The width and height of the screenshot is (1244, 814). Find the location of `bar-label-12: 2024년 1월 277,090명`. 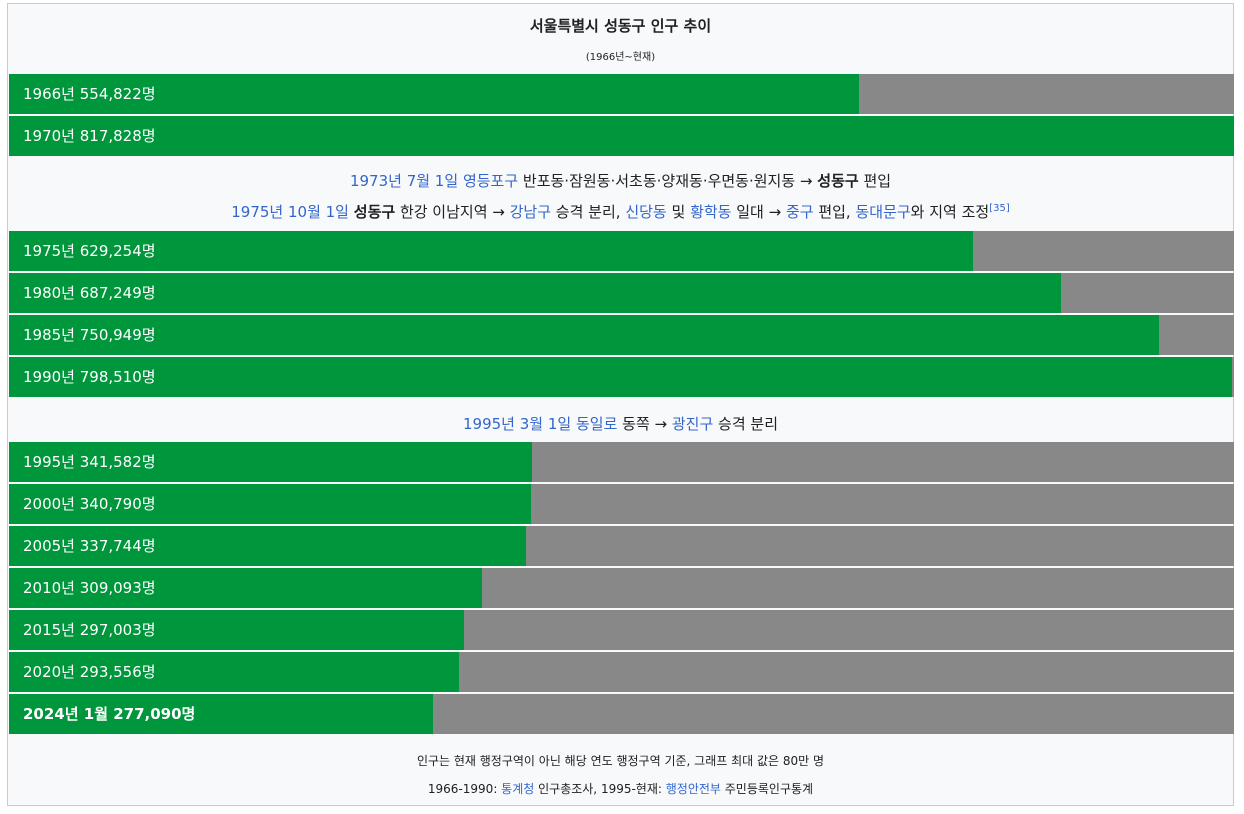

bar-label-12: 2024년 1월 277,090명 is located at coordinates (109, 714).